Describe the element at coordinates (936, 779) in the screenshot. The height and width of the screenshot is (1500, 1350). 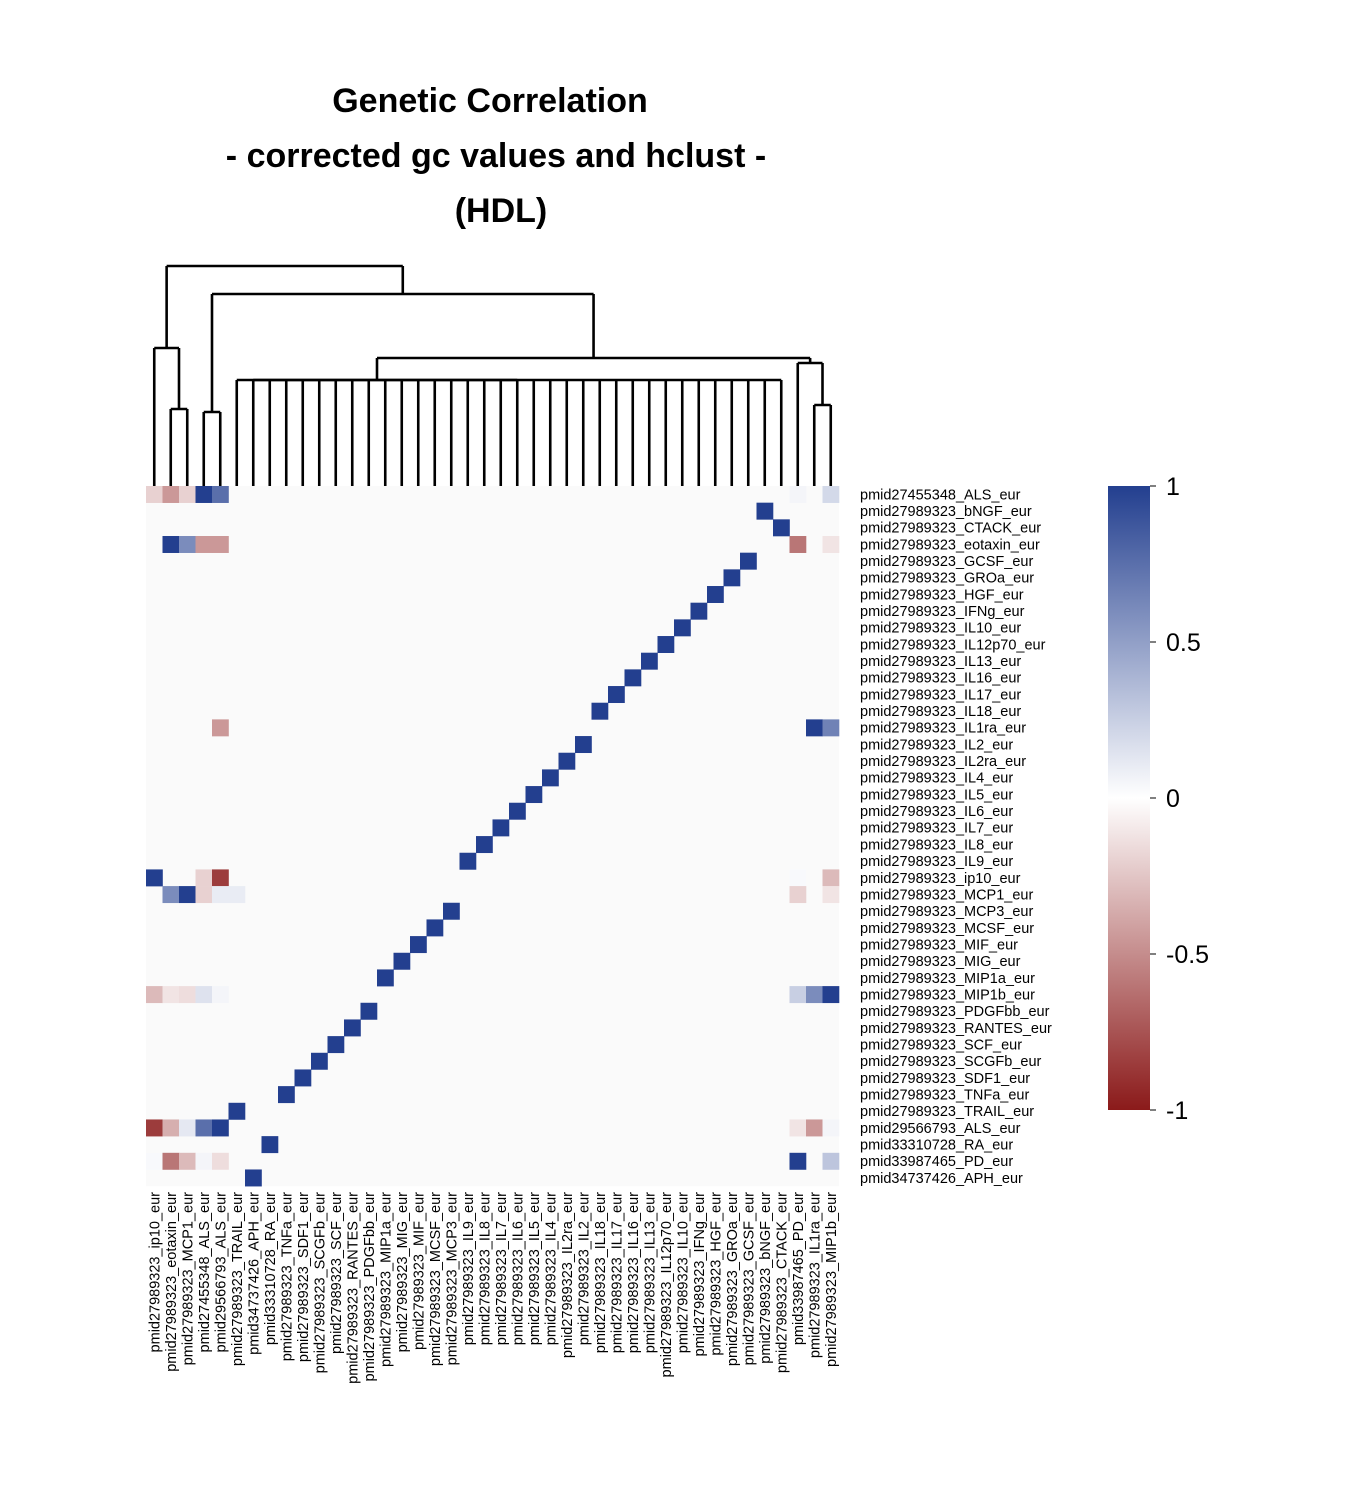
I see `row-label: pmid27989323_IL4_eur` at that location.